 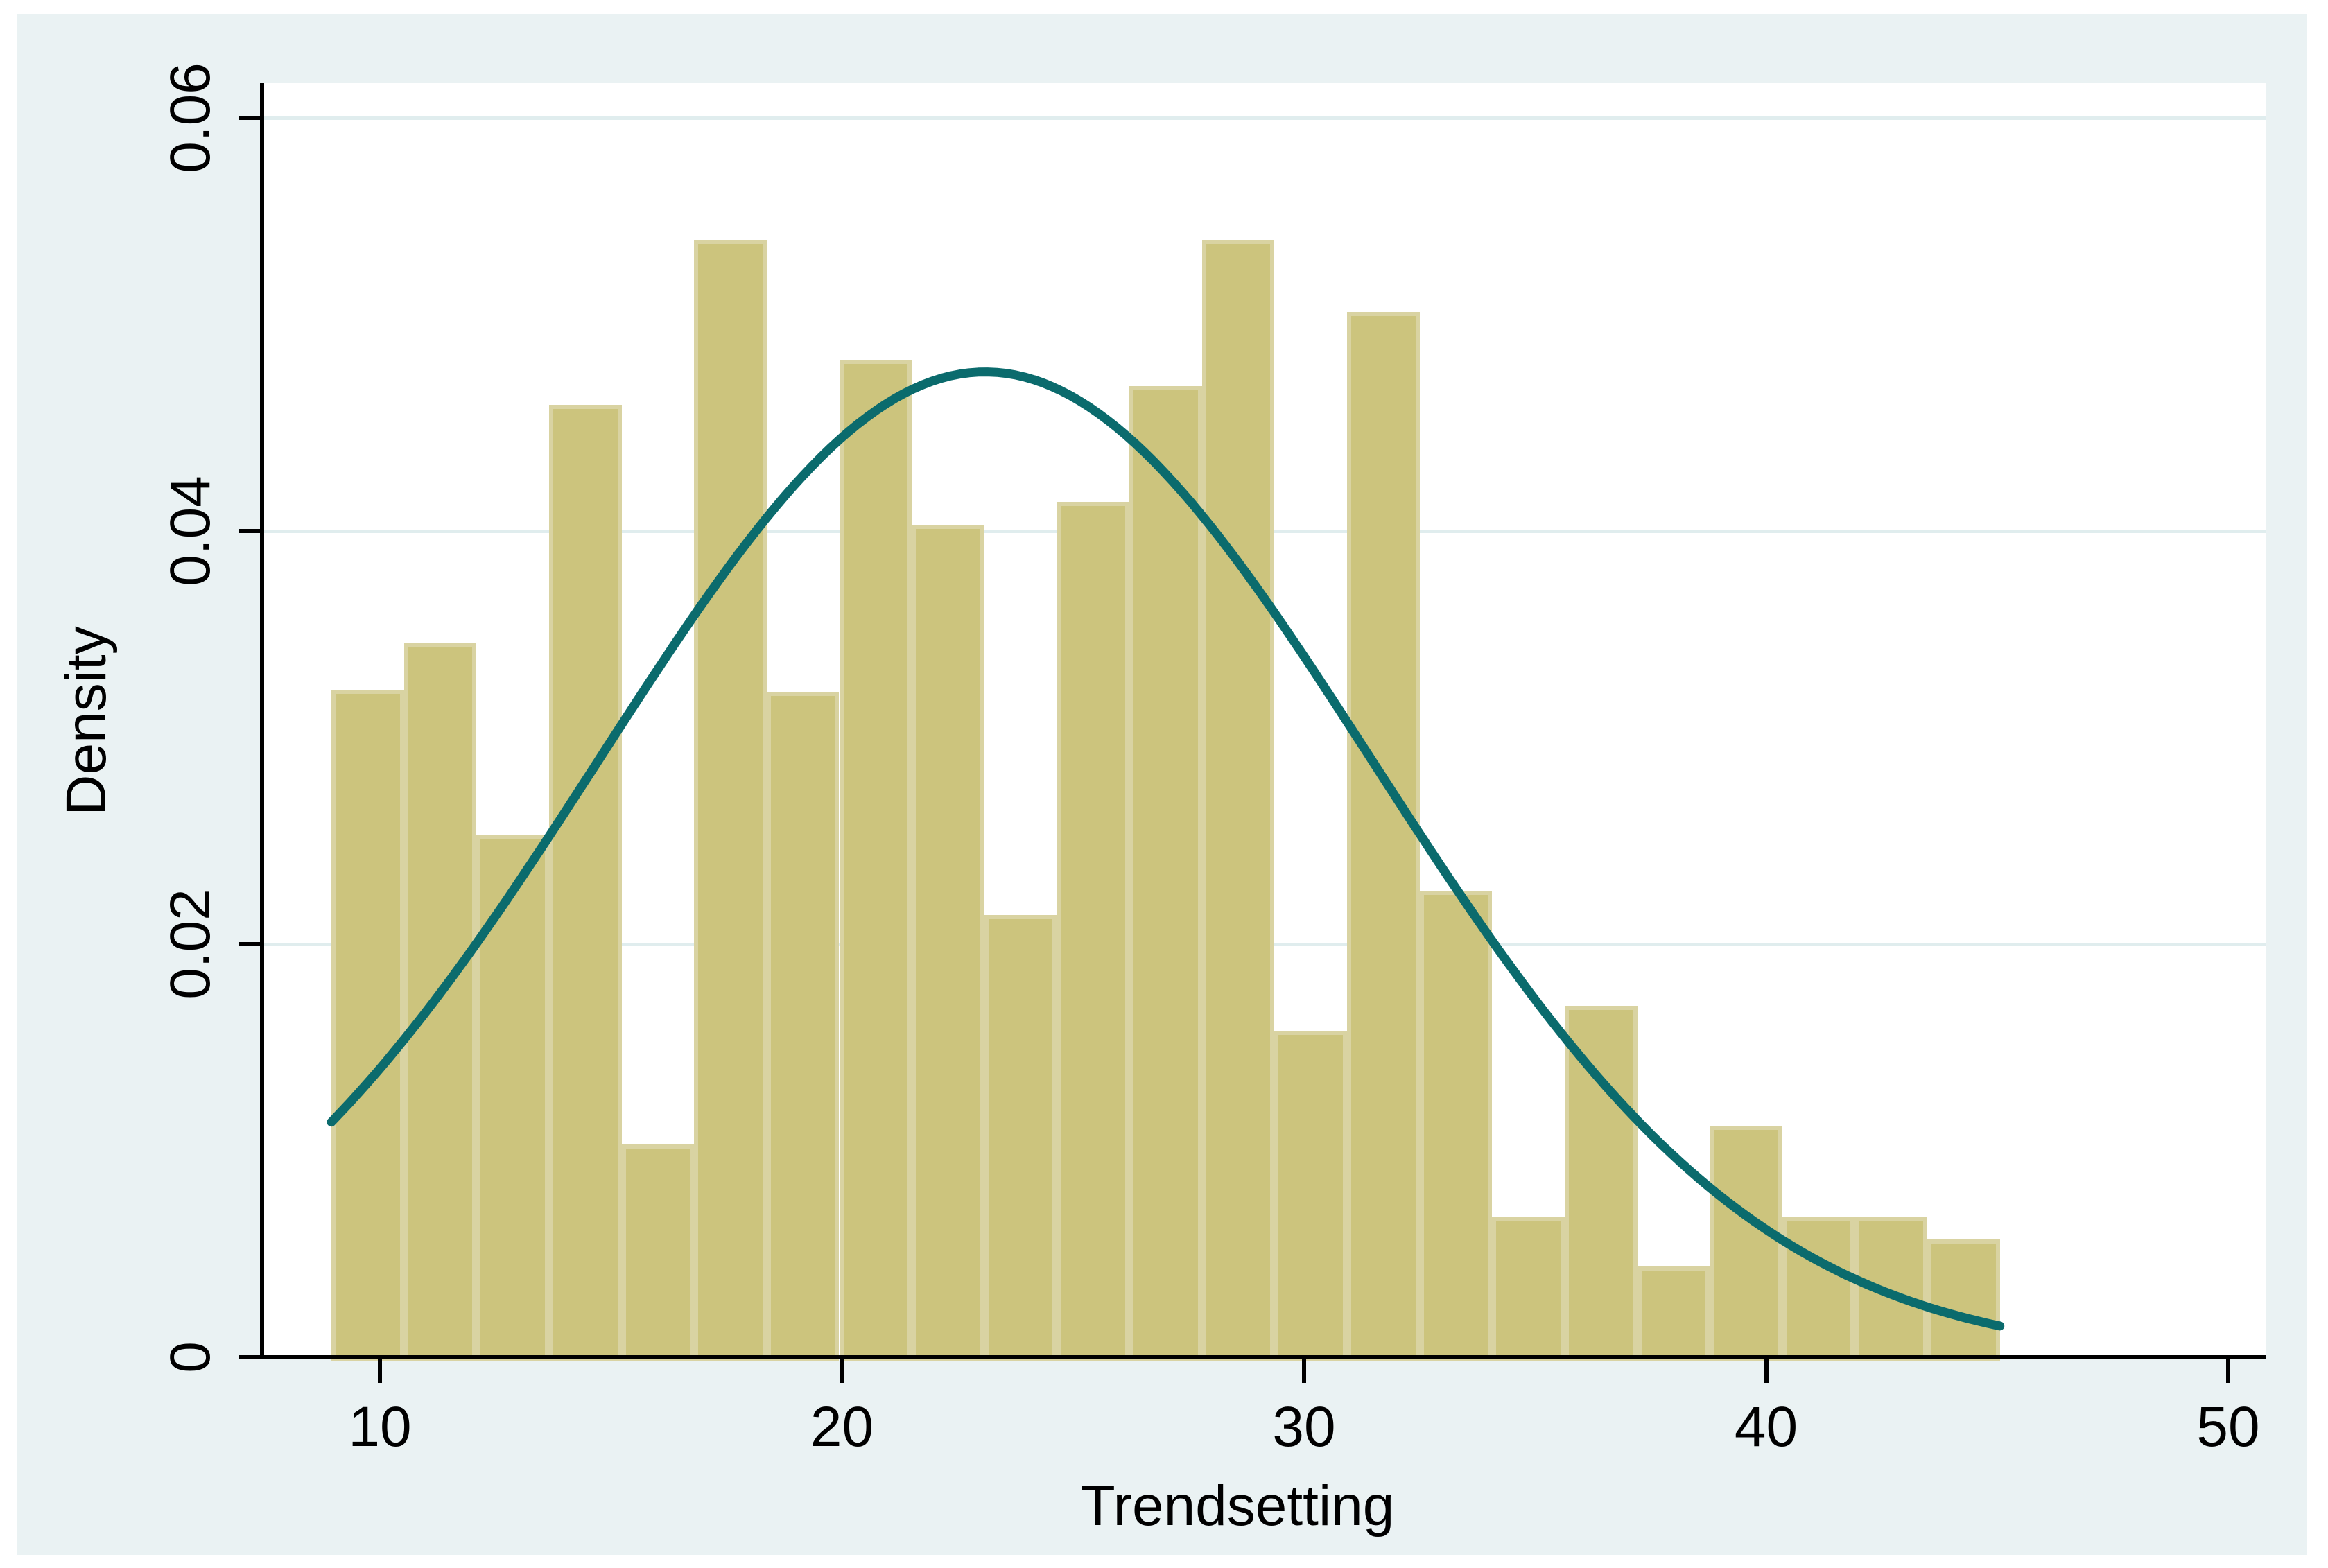 What do you see at coordinates (250, 944) in the screenshot?
I see `y-tick-0.02` at bounding box center [250, 944].